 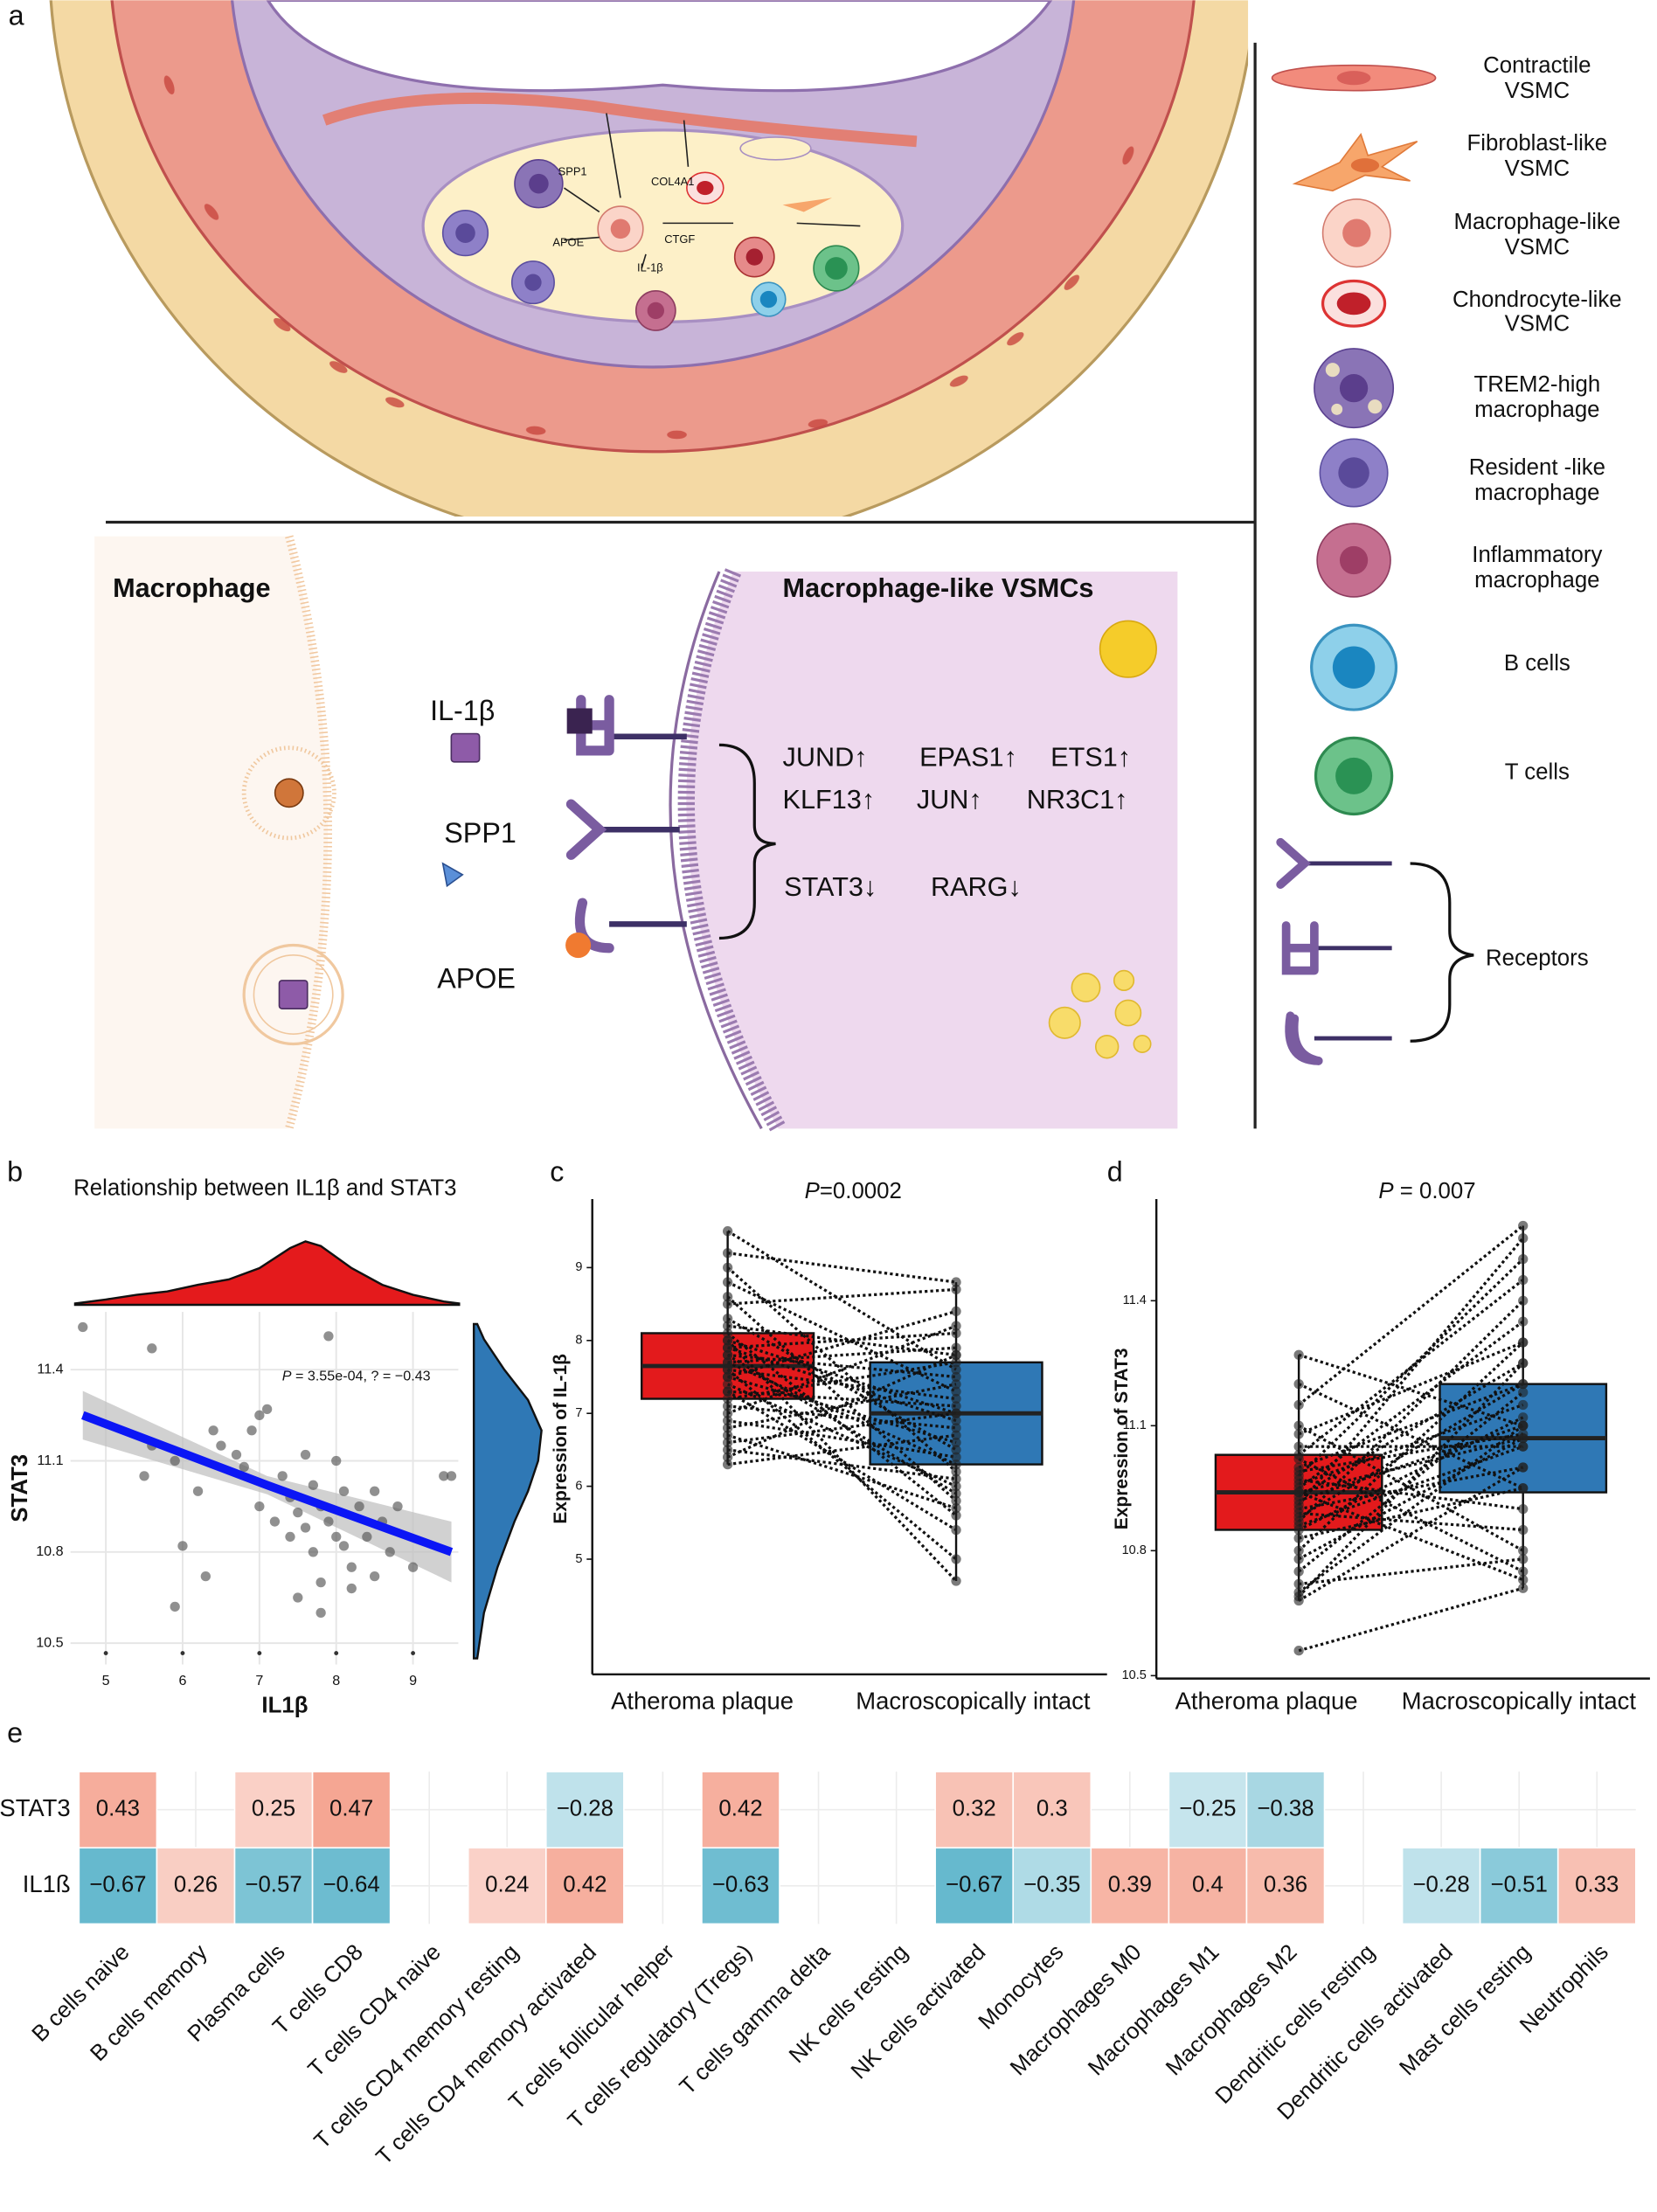 I want to click on y-axis-label: Expression of STAT3, so click(x=1122, y=1438).